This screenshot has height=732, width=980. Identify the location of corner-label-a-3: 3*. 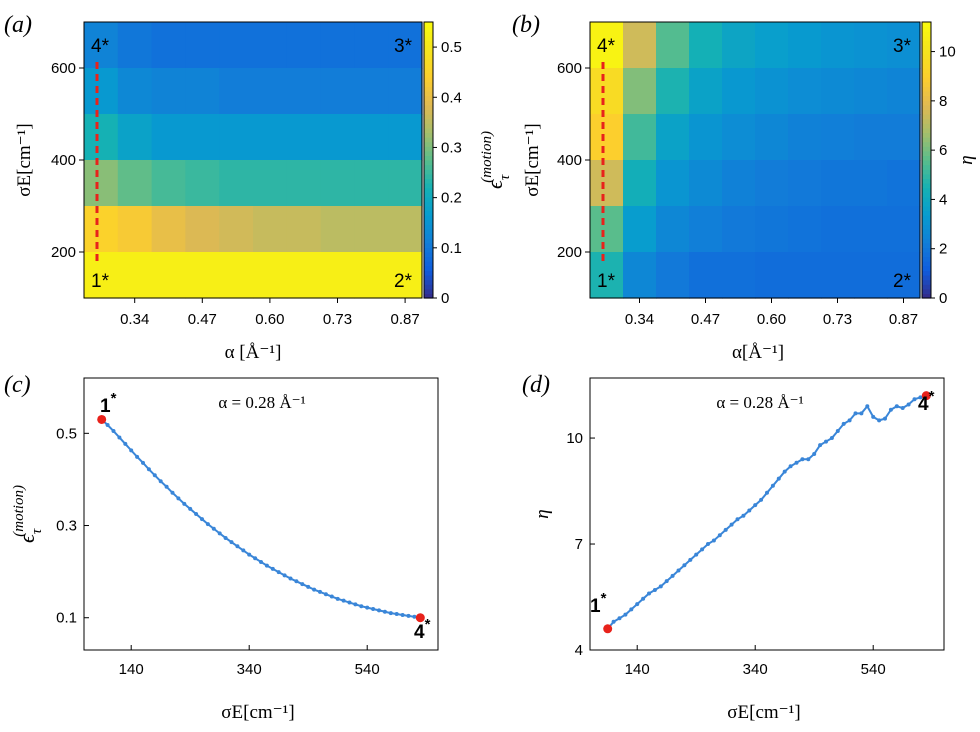
(403, 46).